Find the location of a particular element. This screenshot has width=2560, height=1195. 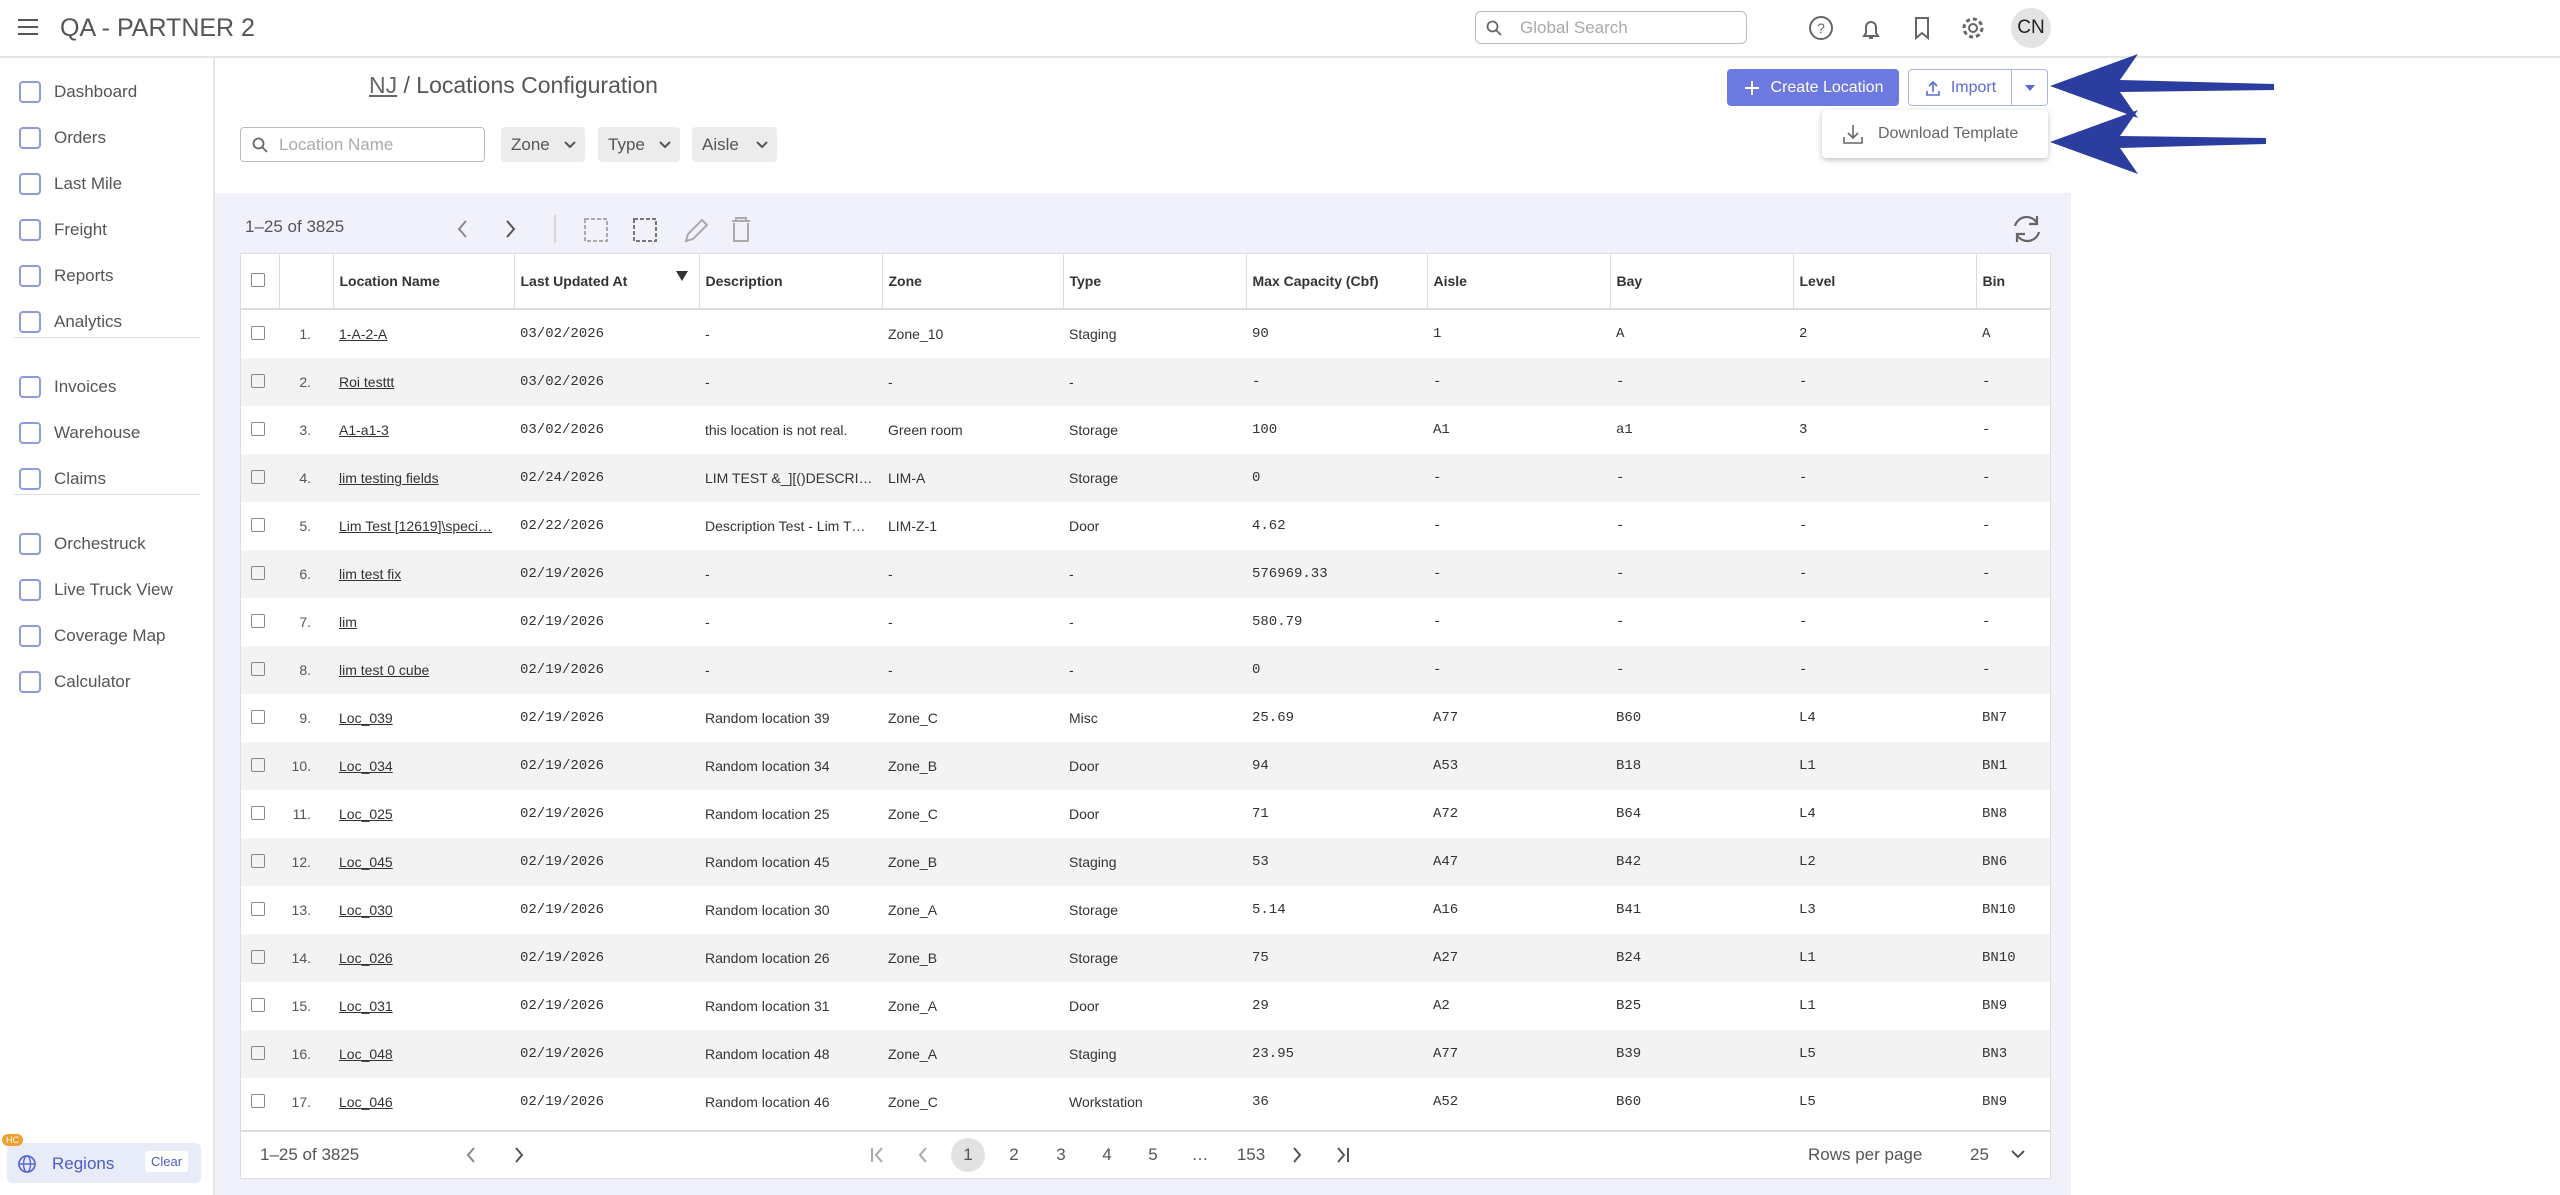

avatar: CN is located at coordinates (2031, 28).